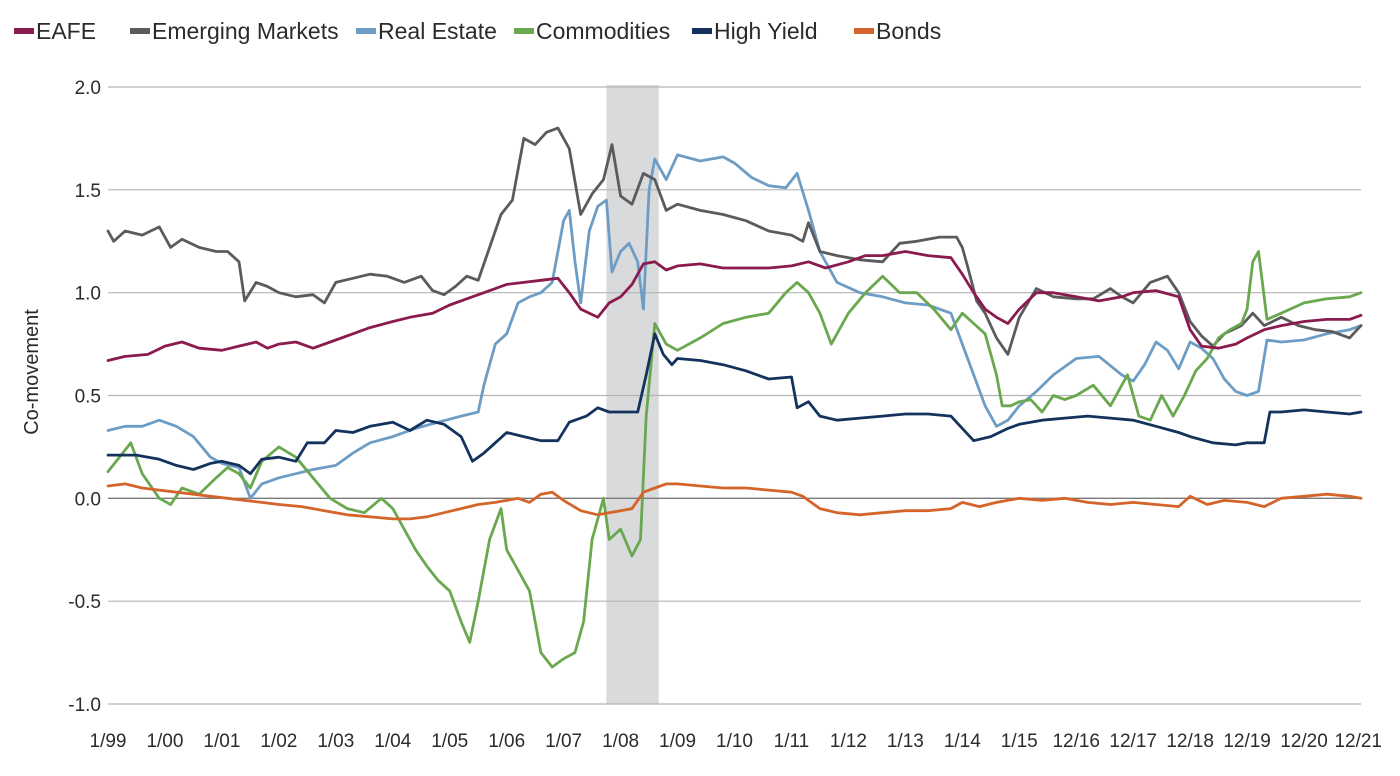  I want to click on series-line-bonds, so click(734, 501).